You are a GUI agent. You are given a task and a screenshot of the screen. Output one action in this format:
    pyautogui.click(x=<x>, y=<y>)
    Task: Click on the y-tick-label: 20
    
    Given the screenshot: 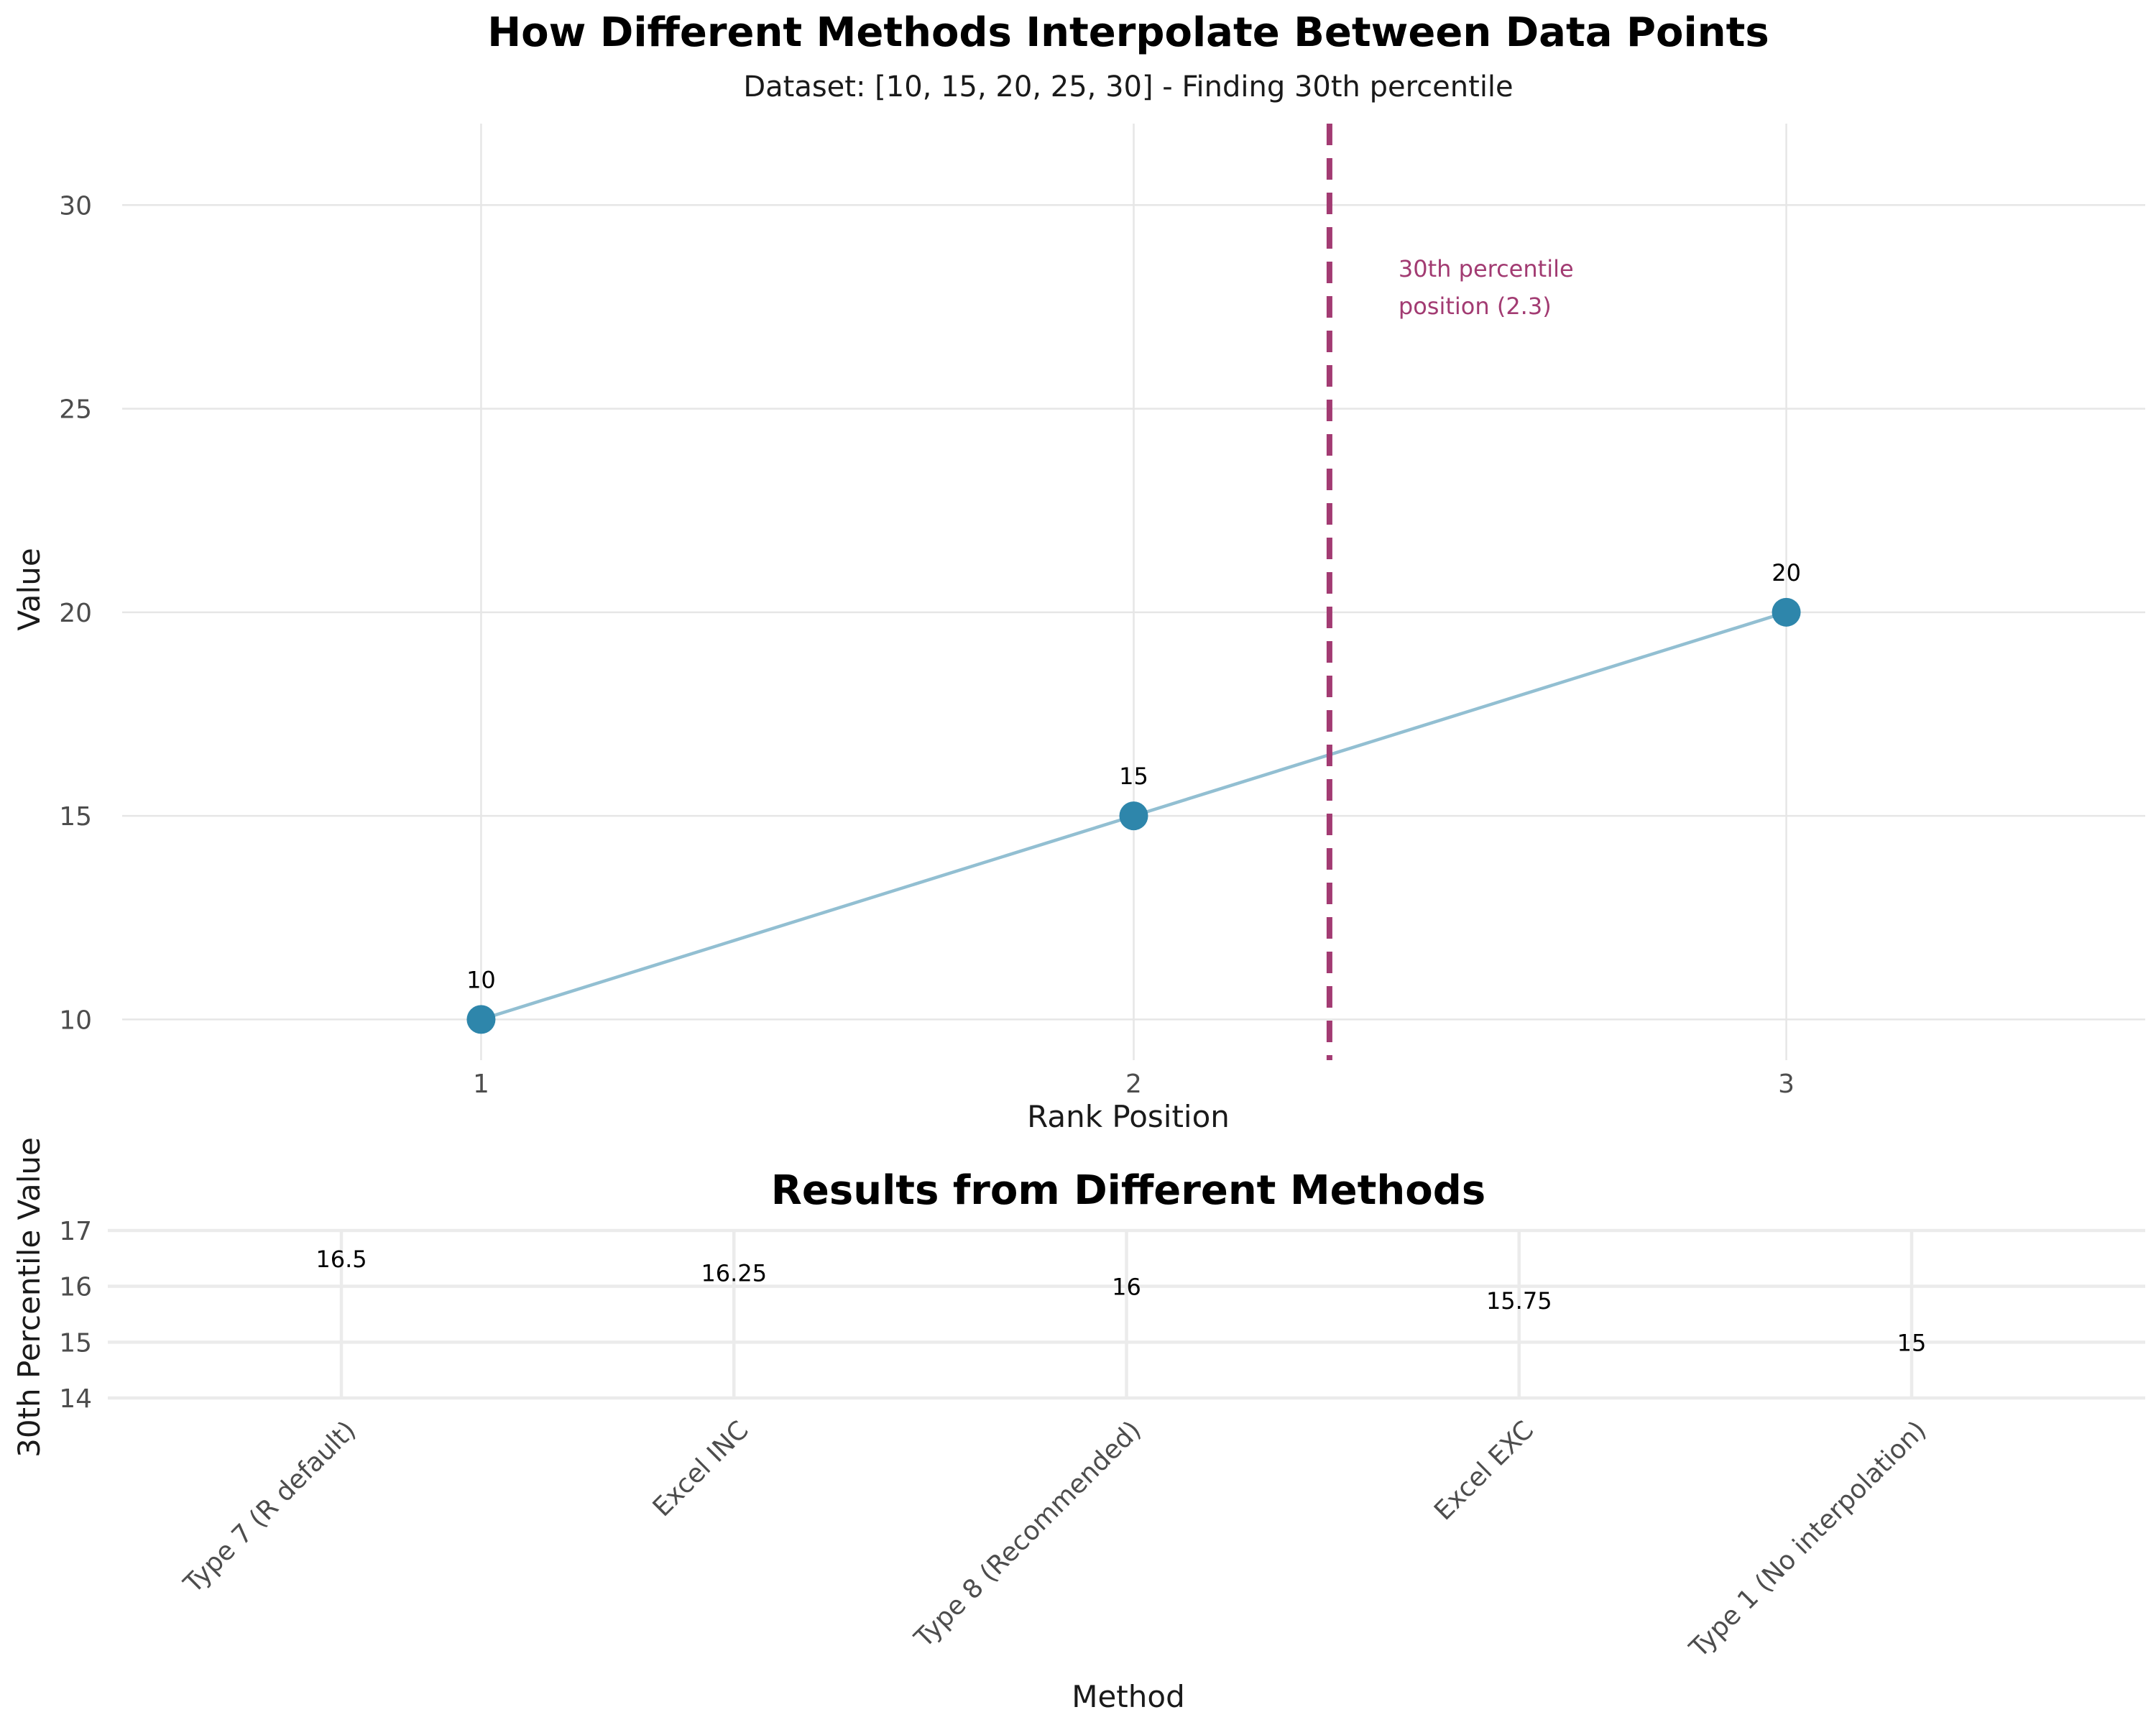 What is the action you would take?
    pyautogui.click(x=75, y=613)
    